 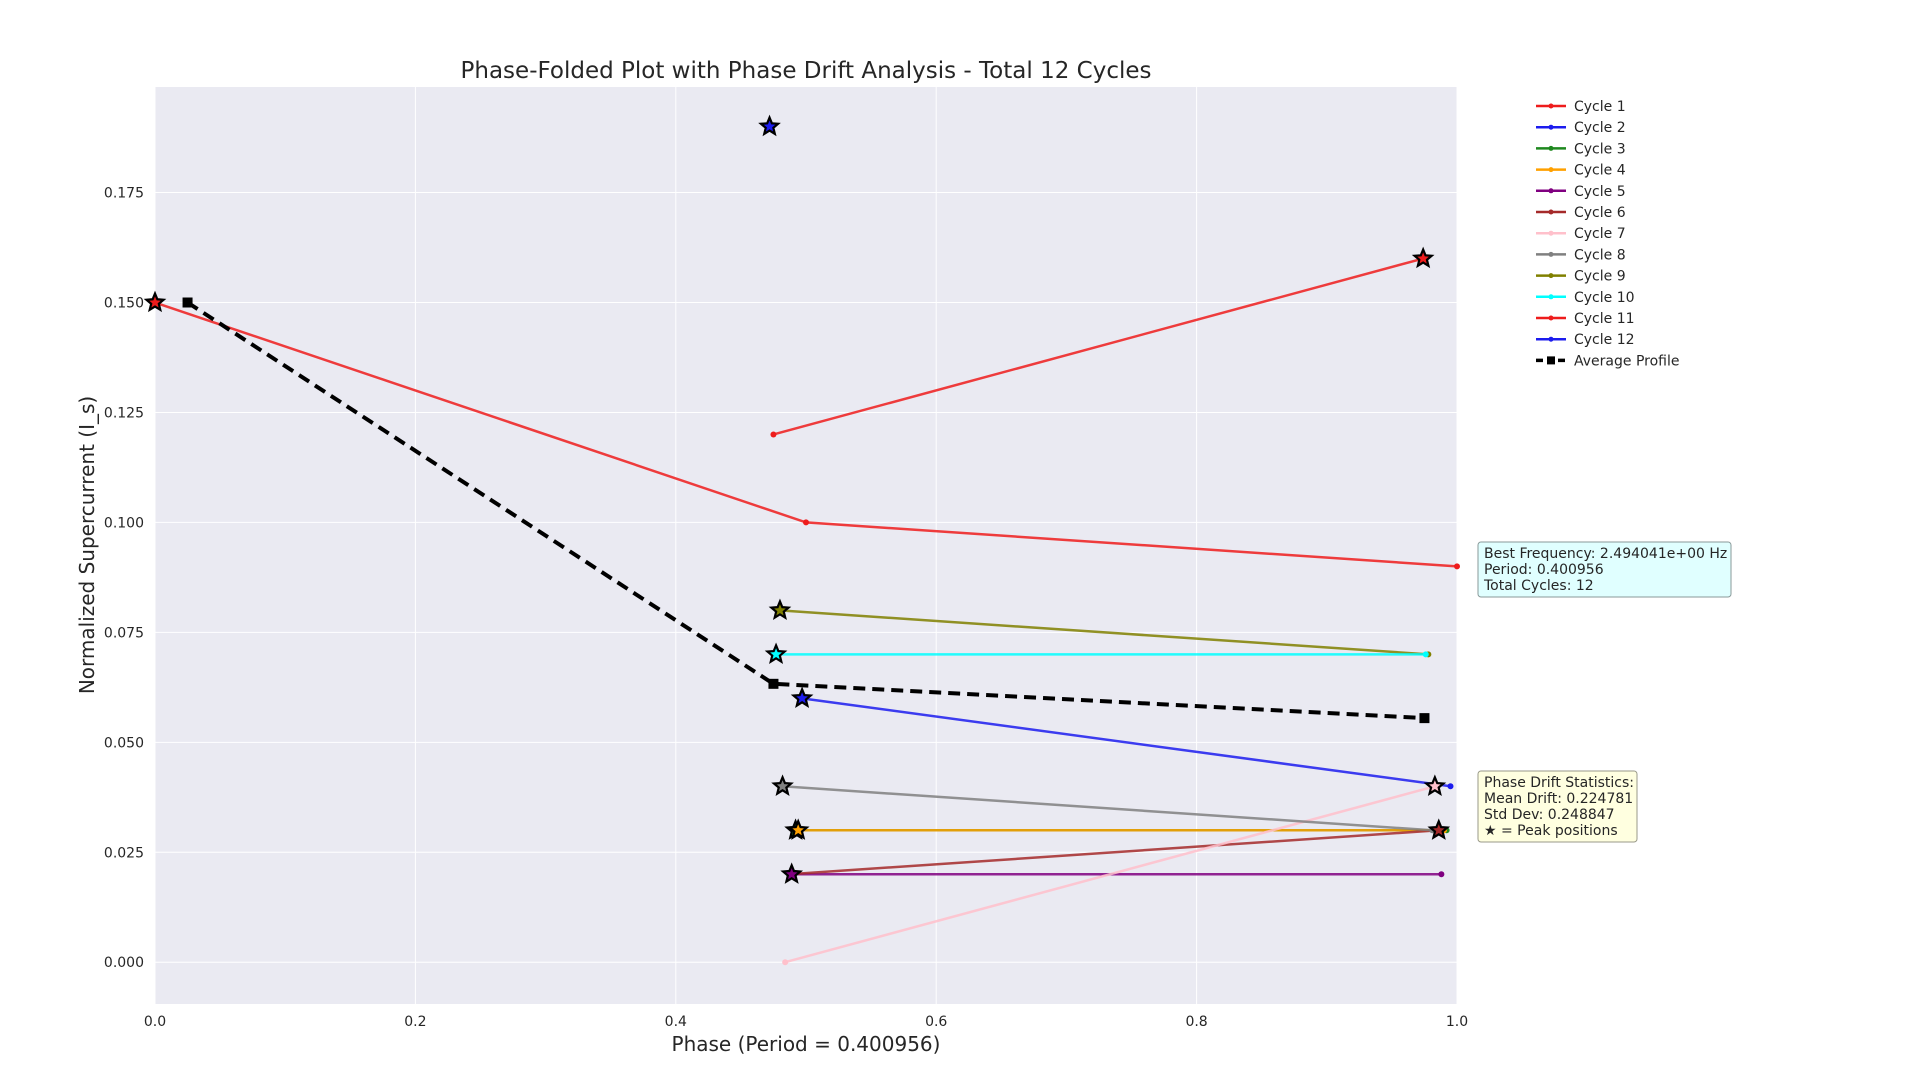 What do you see at coordinates (1435, 785) in the screenshot?
I see `cycle-7-peak-star` at bounding box center [1435, 785].